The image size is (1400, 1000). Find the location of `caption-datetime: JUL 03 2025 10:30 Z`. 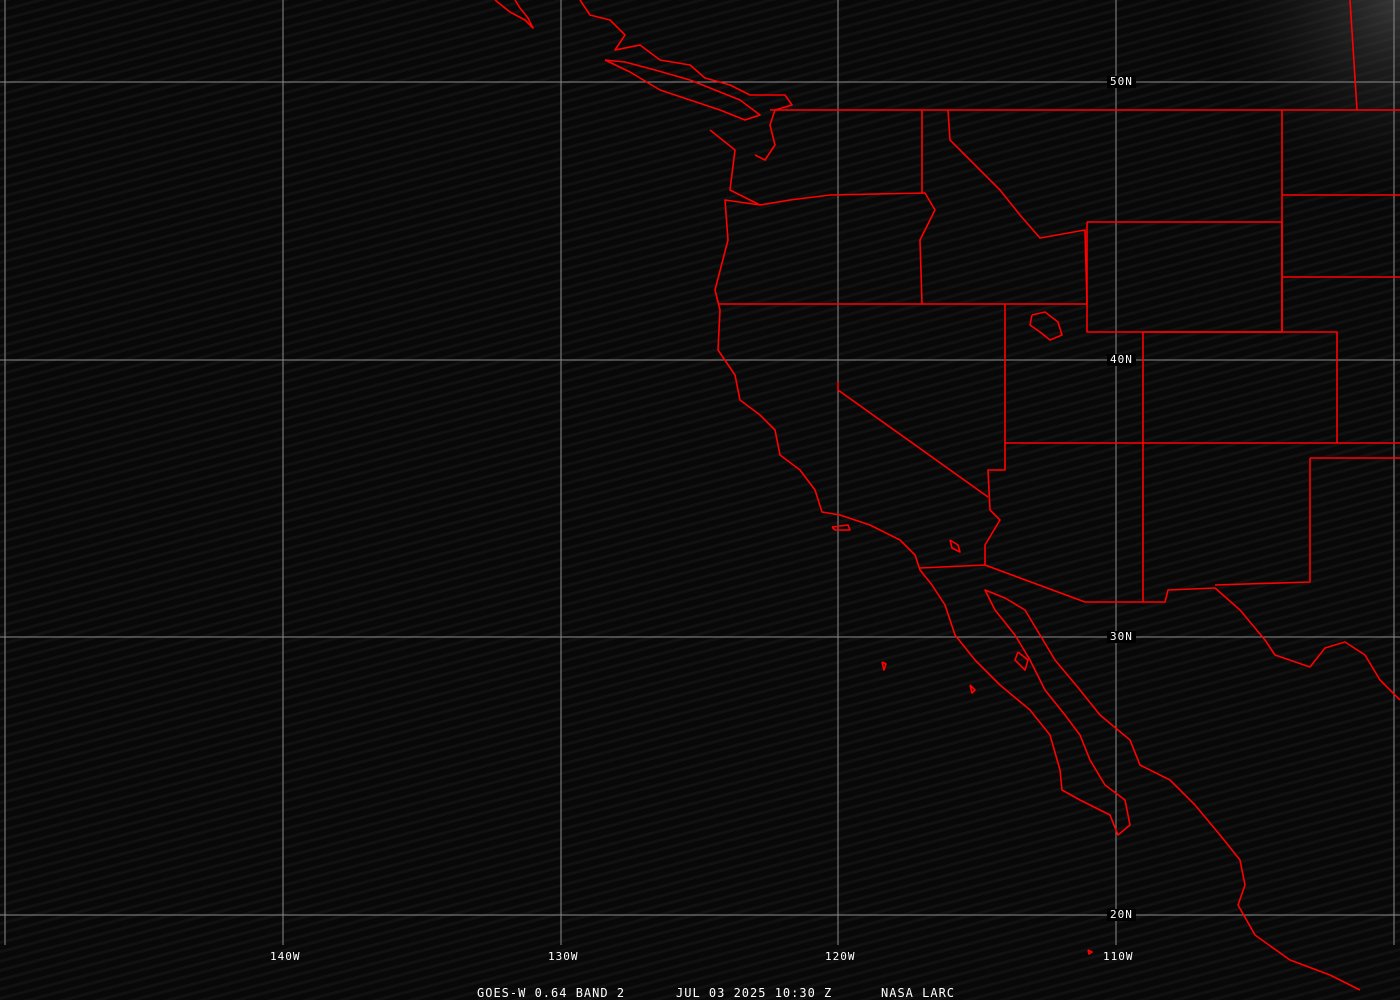

caption-datetime: JUL 03 2025 10:30 Z is located at coordinates (754, 993).